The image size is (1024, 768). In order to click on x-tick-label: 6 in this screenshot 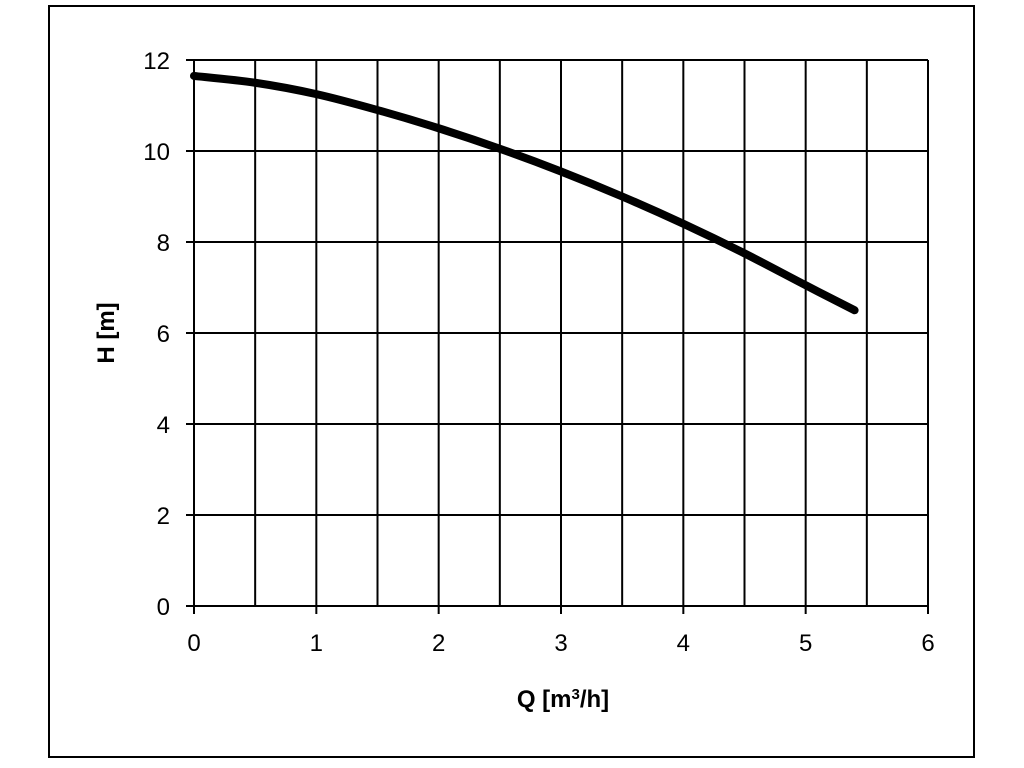, I will do `click(927, 643)`.